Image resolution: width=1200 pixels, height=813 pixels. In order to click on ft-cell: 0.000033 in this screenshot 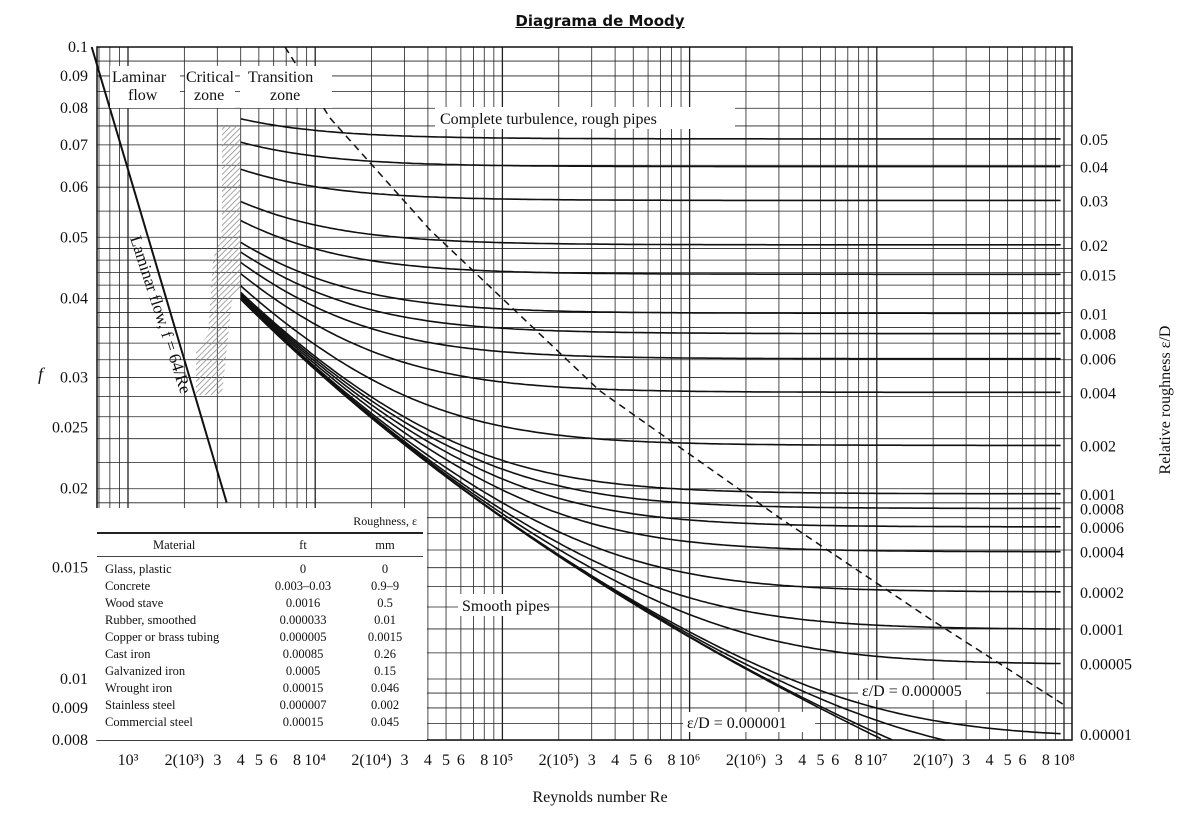, I will do `click(303, 620)`.